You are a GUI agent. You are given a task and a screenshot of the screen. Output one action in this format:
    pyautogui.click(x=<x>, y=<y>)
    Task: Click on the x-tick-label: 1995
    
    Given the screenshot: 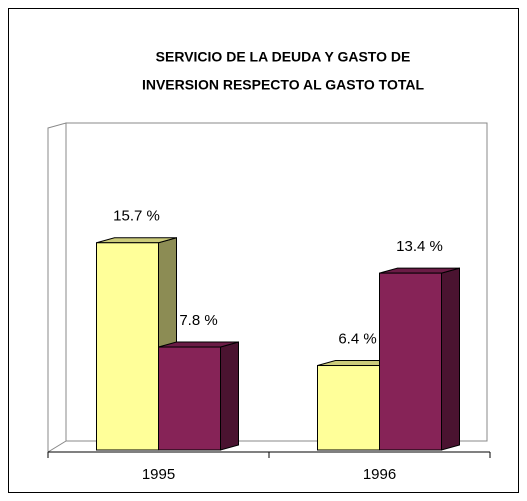 What is the action you would take?
    pyautogui.click(x=158, y=474)
    